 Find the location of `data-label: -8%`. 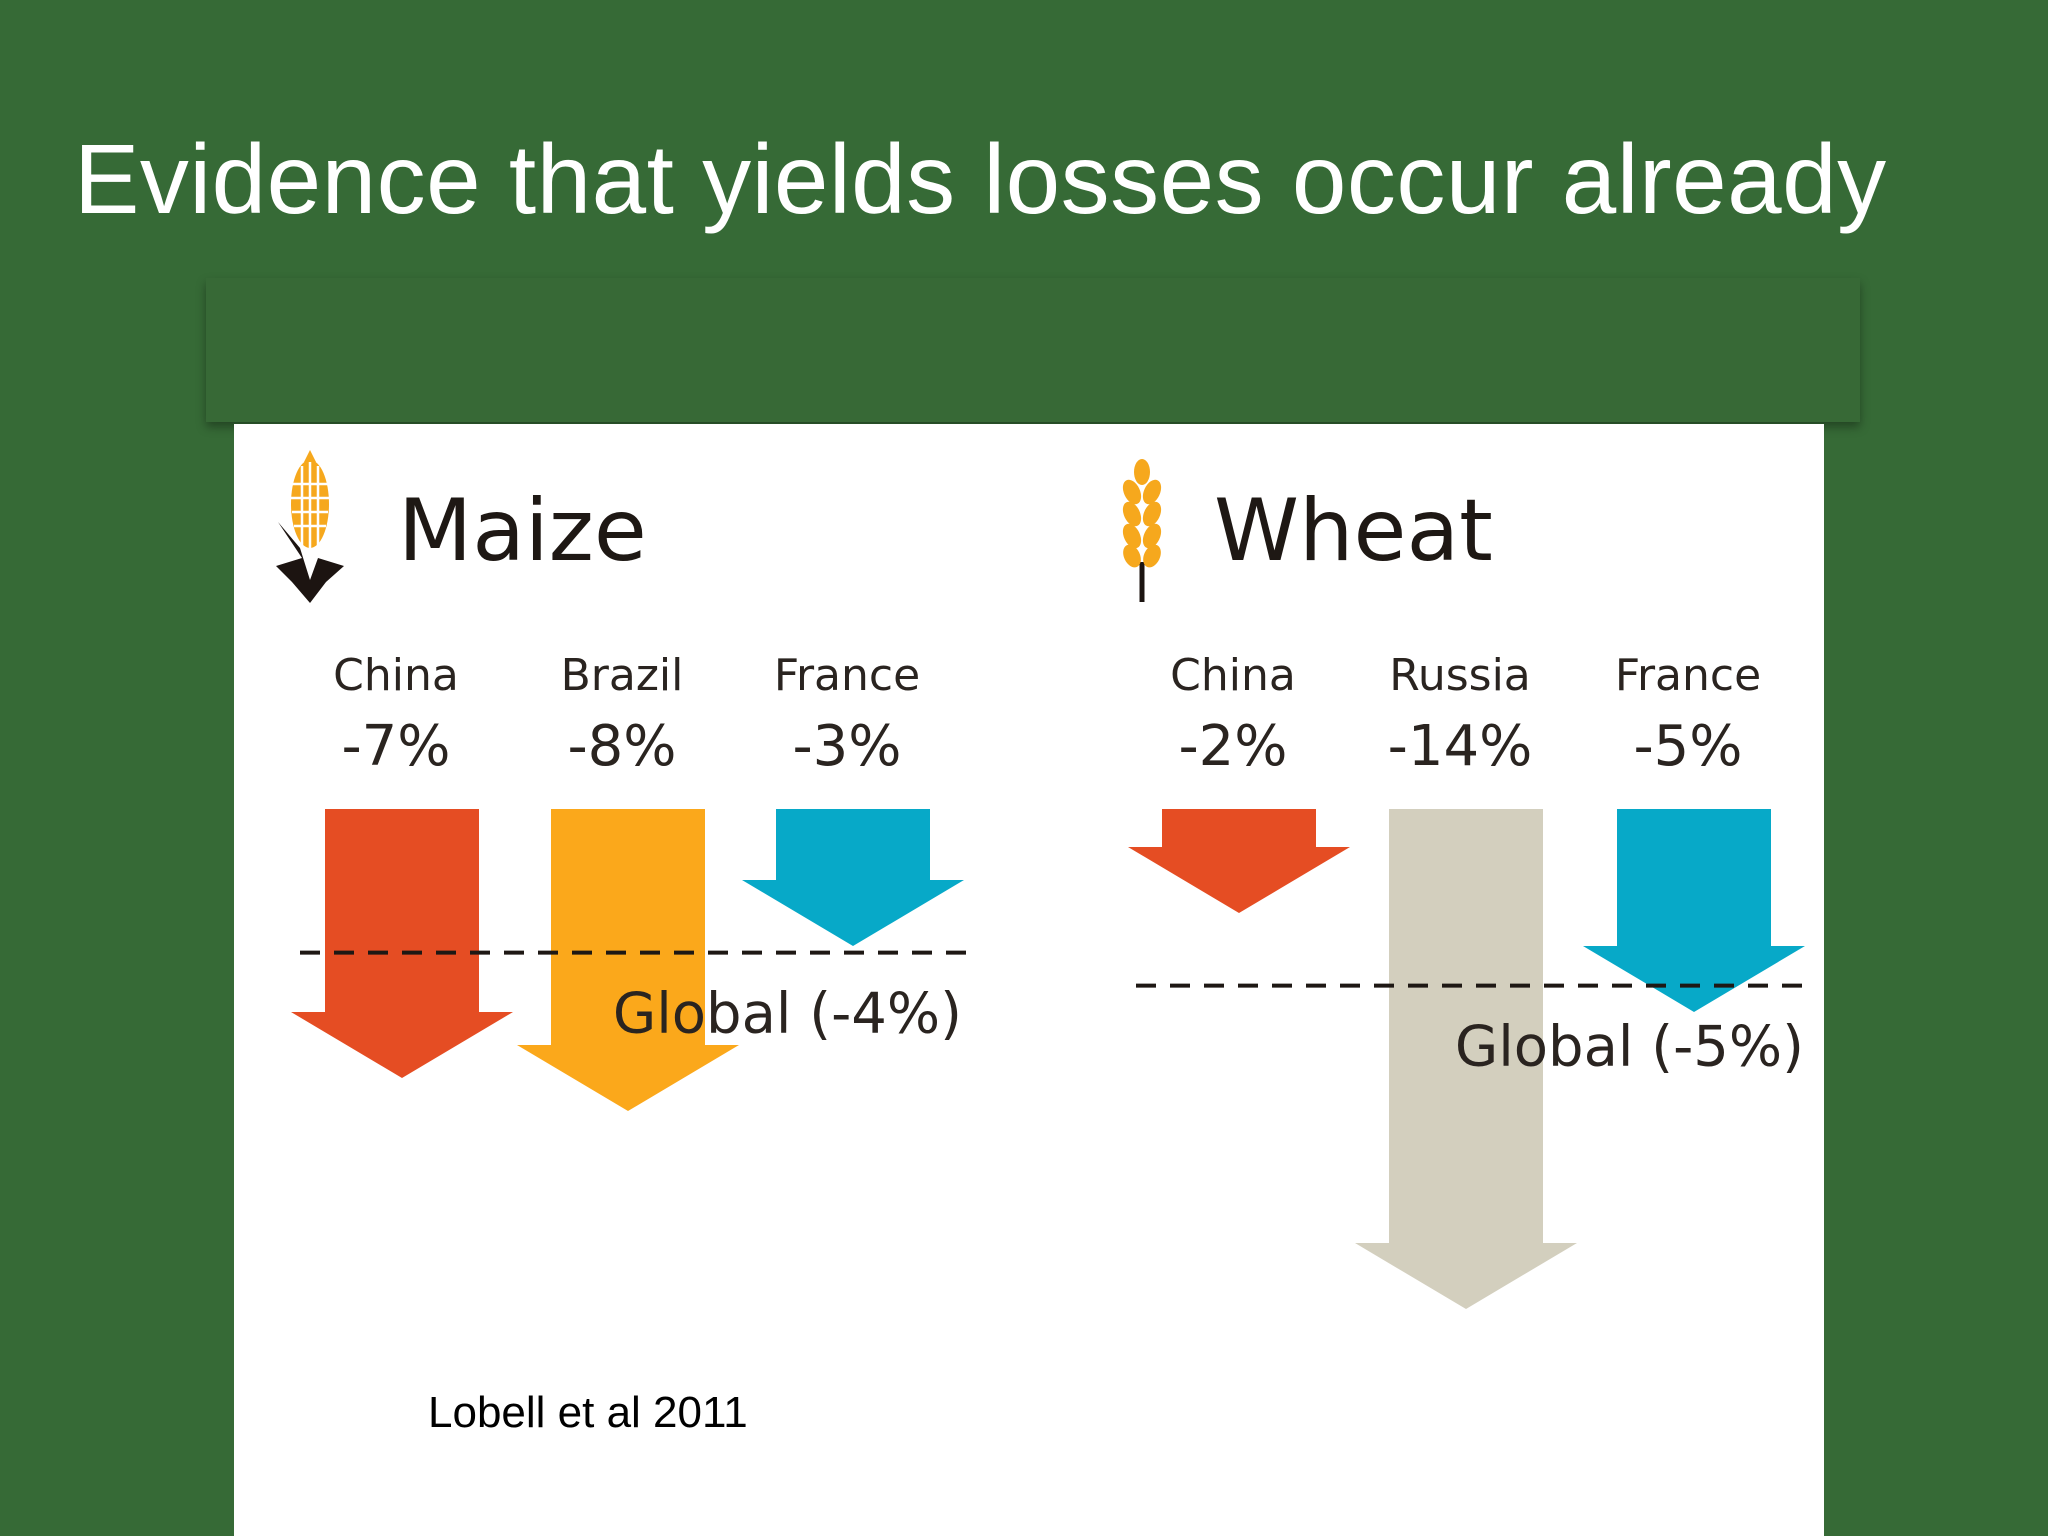

data-label: -8% is located at coordinates (621, 746).